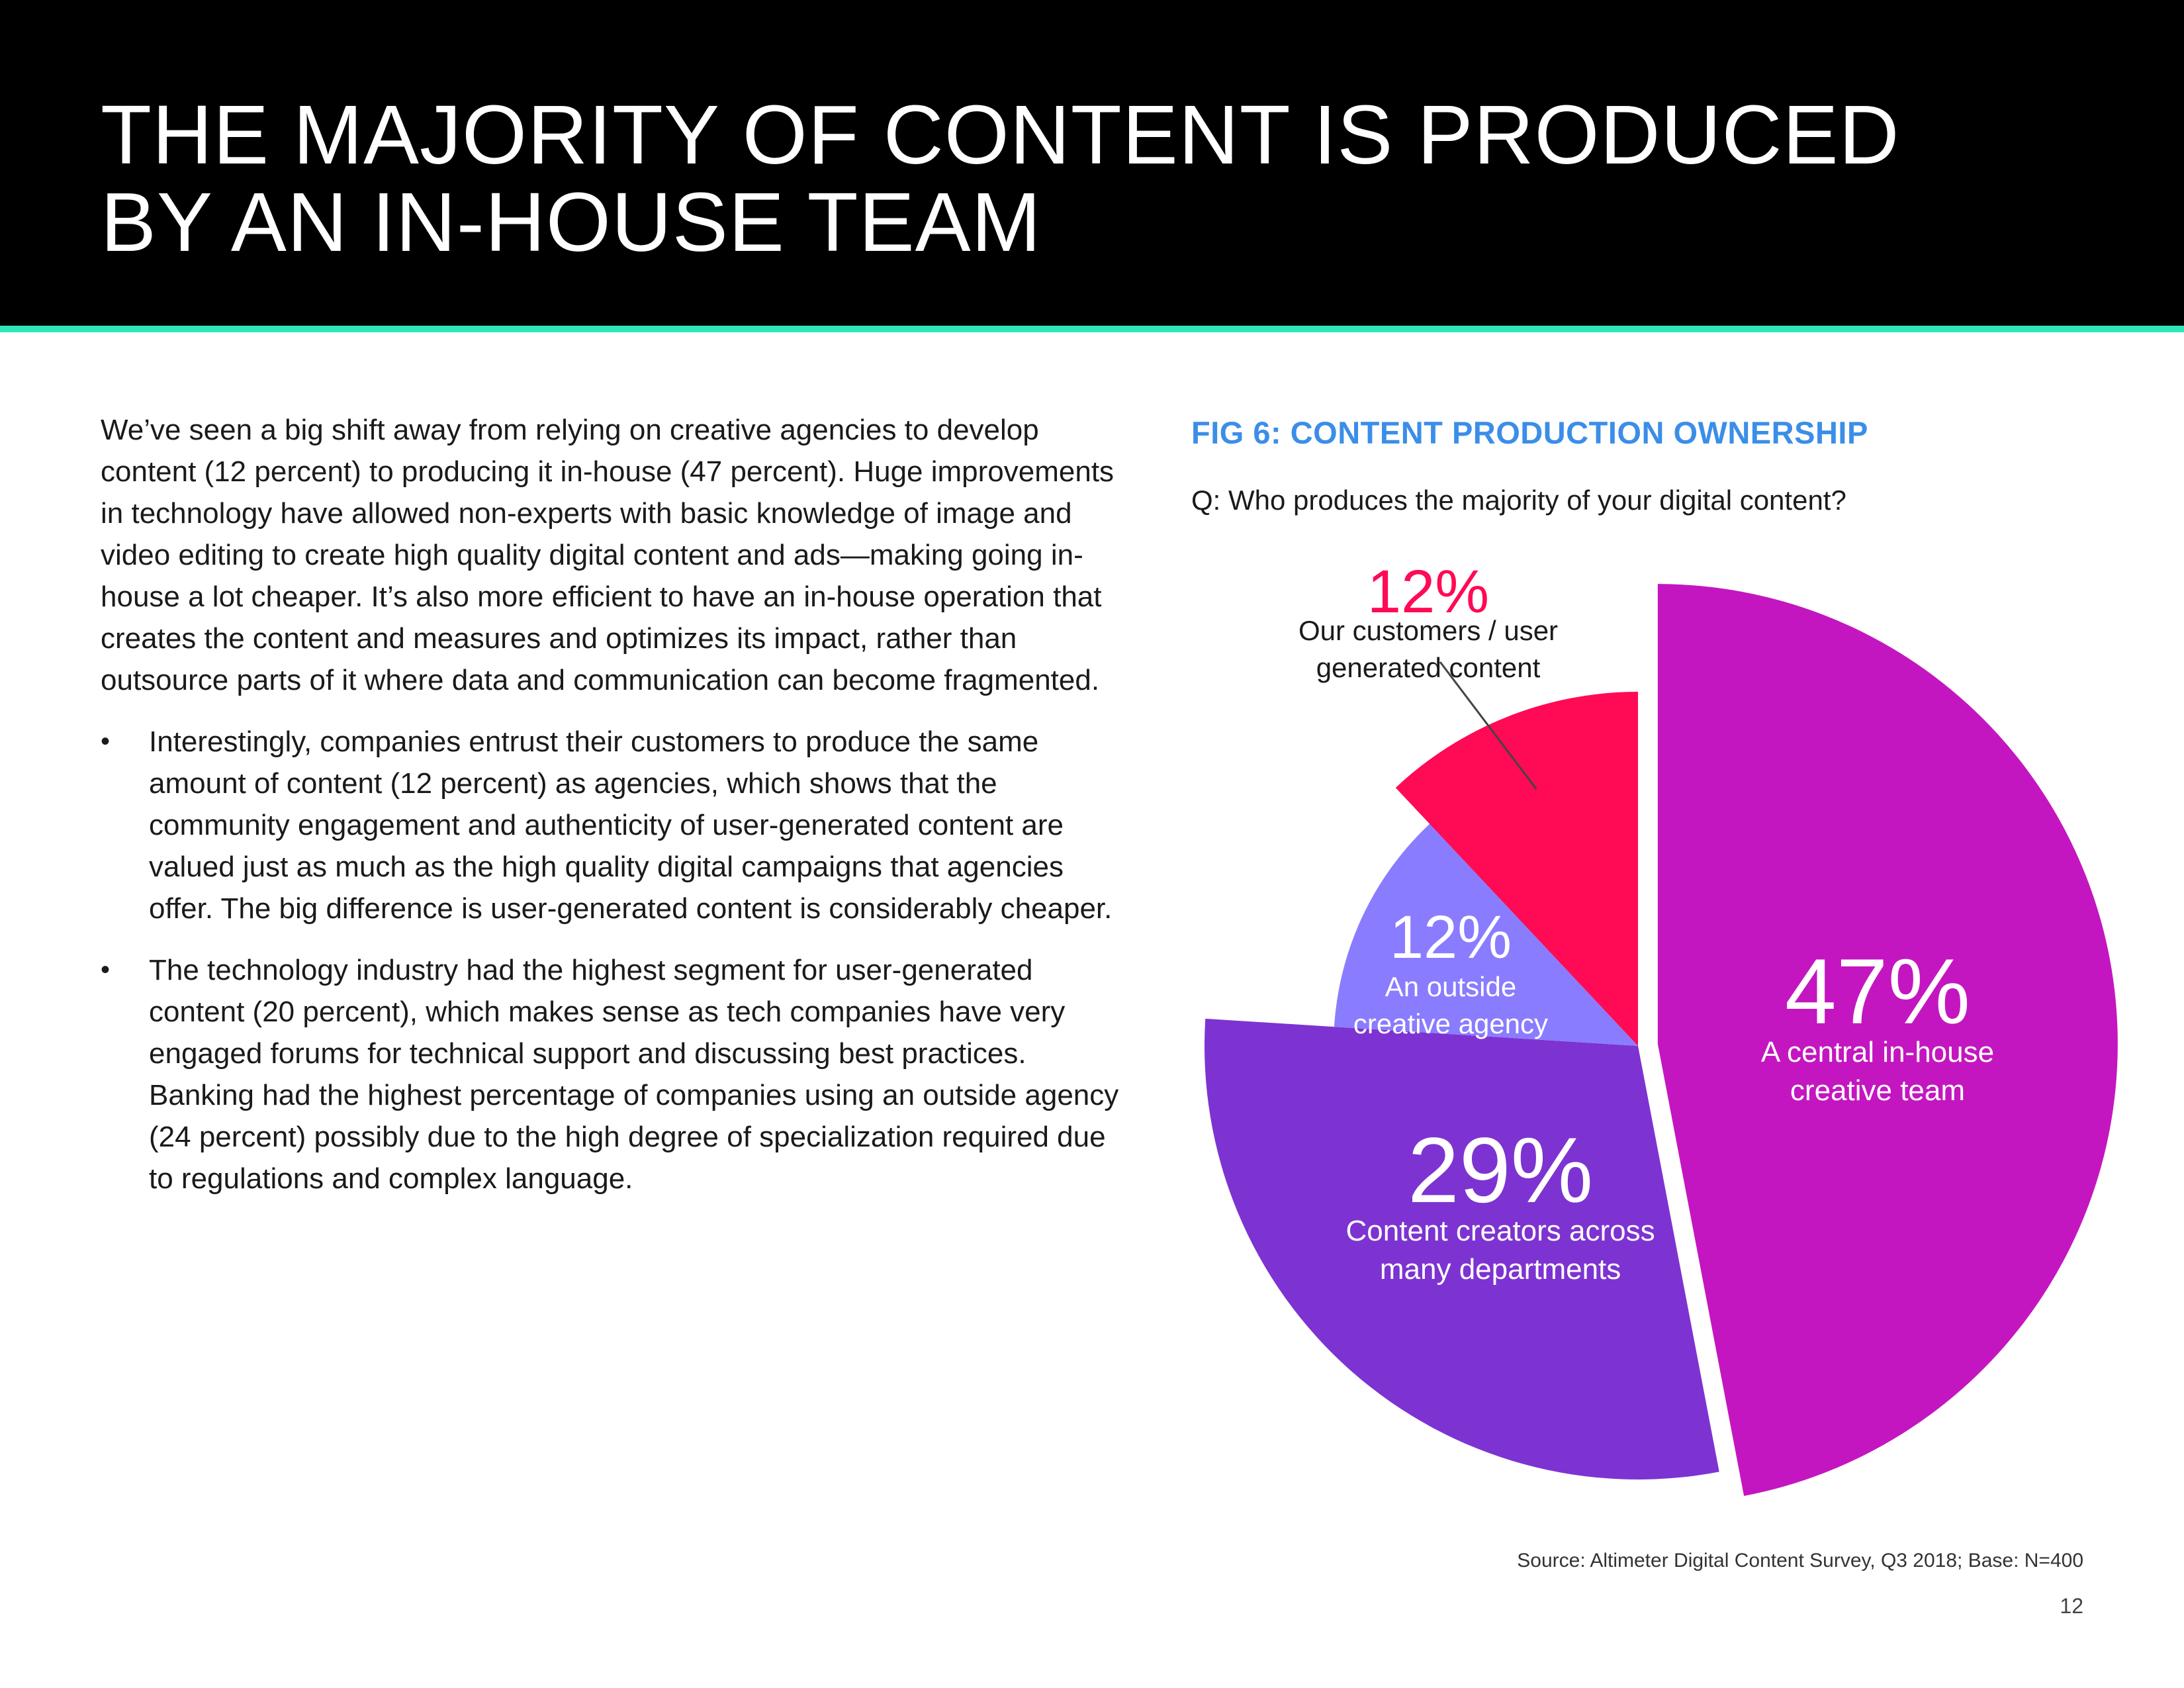  Describe the element at coordinates (2071, 1606) in the screenshot. I see `page-number: 12` at that location.